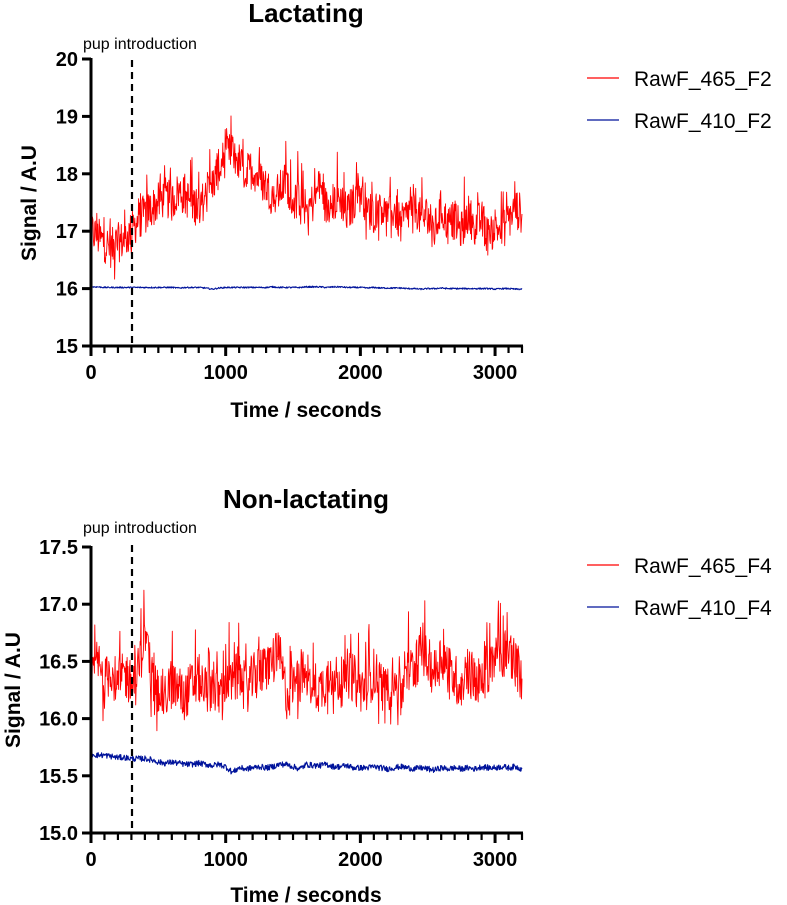  Describe the element at coordinates (67, 117) in the screenshot. I see `y-tick-label: 19` at that location.